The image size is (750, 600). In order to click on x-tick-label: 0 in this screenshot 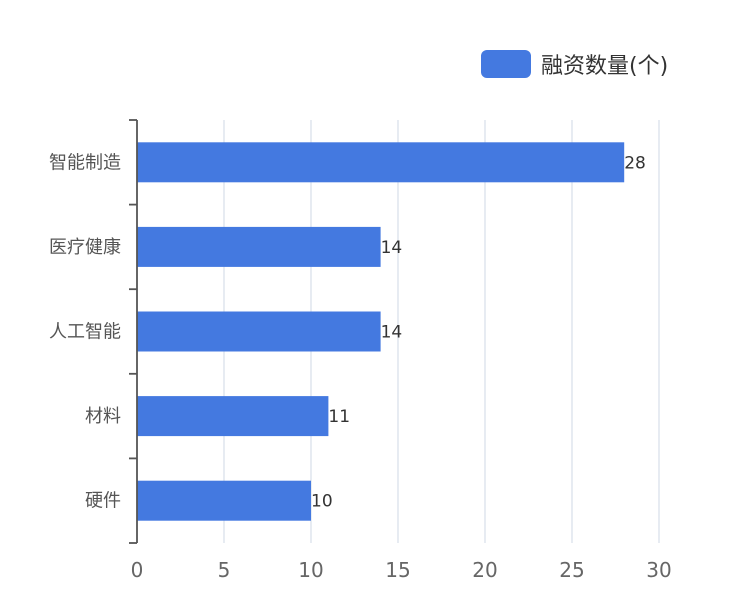, I will do `click(137, 570)`.